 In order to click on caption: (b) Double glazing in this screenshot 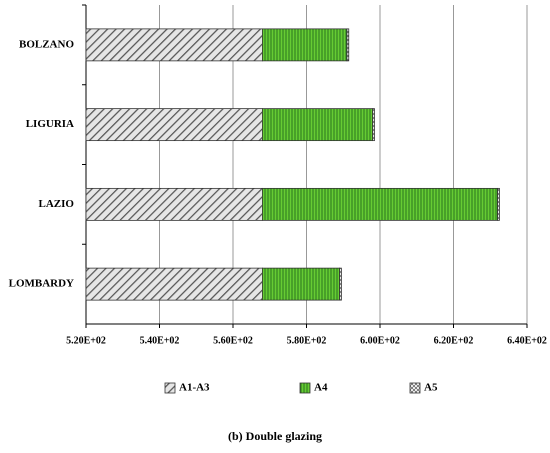, I will do `click(275, 436)`.